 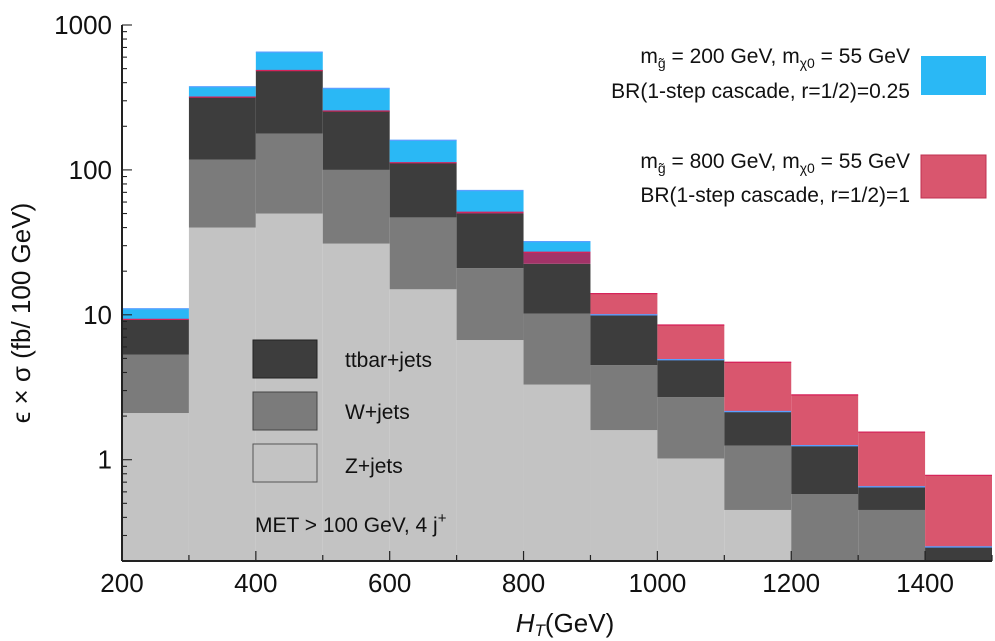 What do you see at coordinates (565, 624) in the screenshot?
I see `x-axis-title: HT(GeV)` at bounding box center [565, 624].